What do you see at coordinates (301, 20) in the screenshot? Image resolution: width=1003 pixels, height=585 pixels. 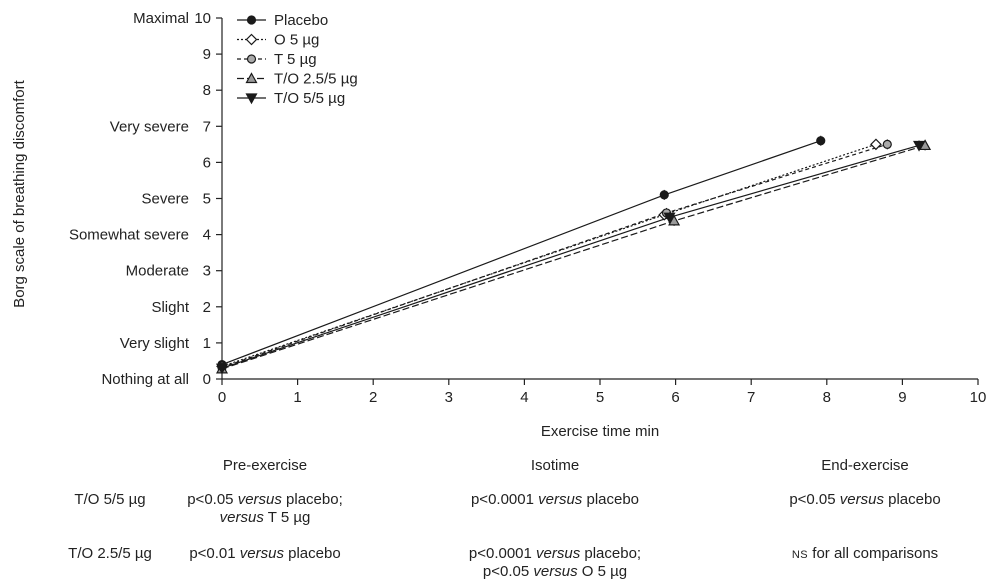 I see `legend-label: Placebo` at bounding box center [301, 20].